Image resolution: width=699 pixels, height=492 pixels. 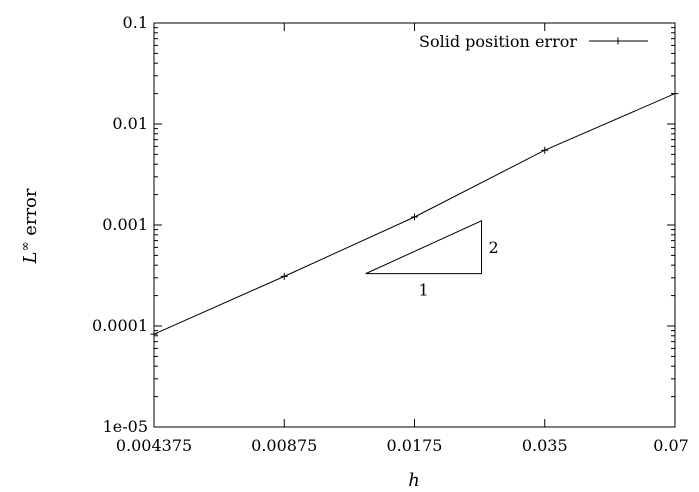 What do you see at coordinates (125, 224) in the screenshot?
I see `y-tick-label: 0.001` at bounding box center [125, 224].